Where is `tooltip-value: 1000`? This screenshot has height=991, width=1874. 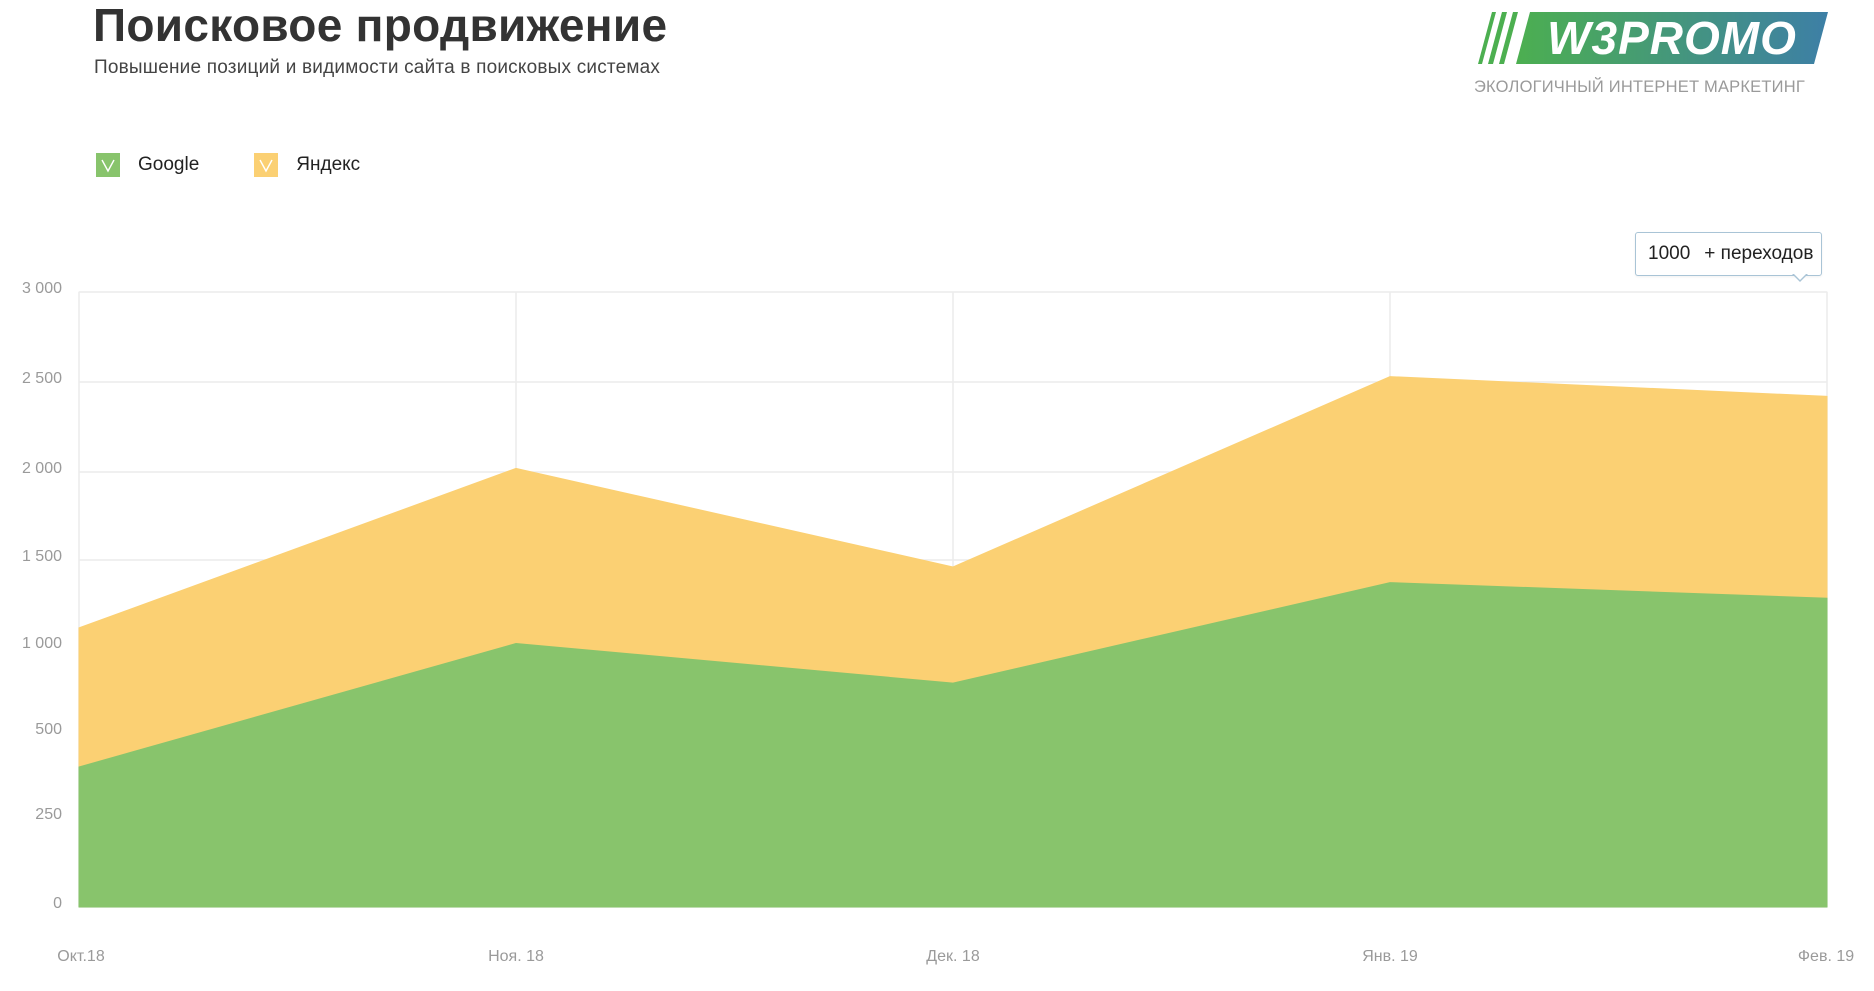 tooltip-value: 1000 is located at coordinates (1669, 253).